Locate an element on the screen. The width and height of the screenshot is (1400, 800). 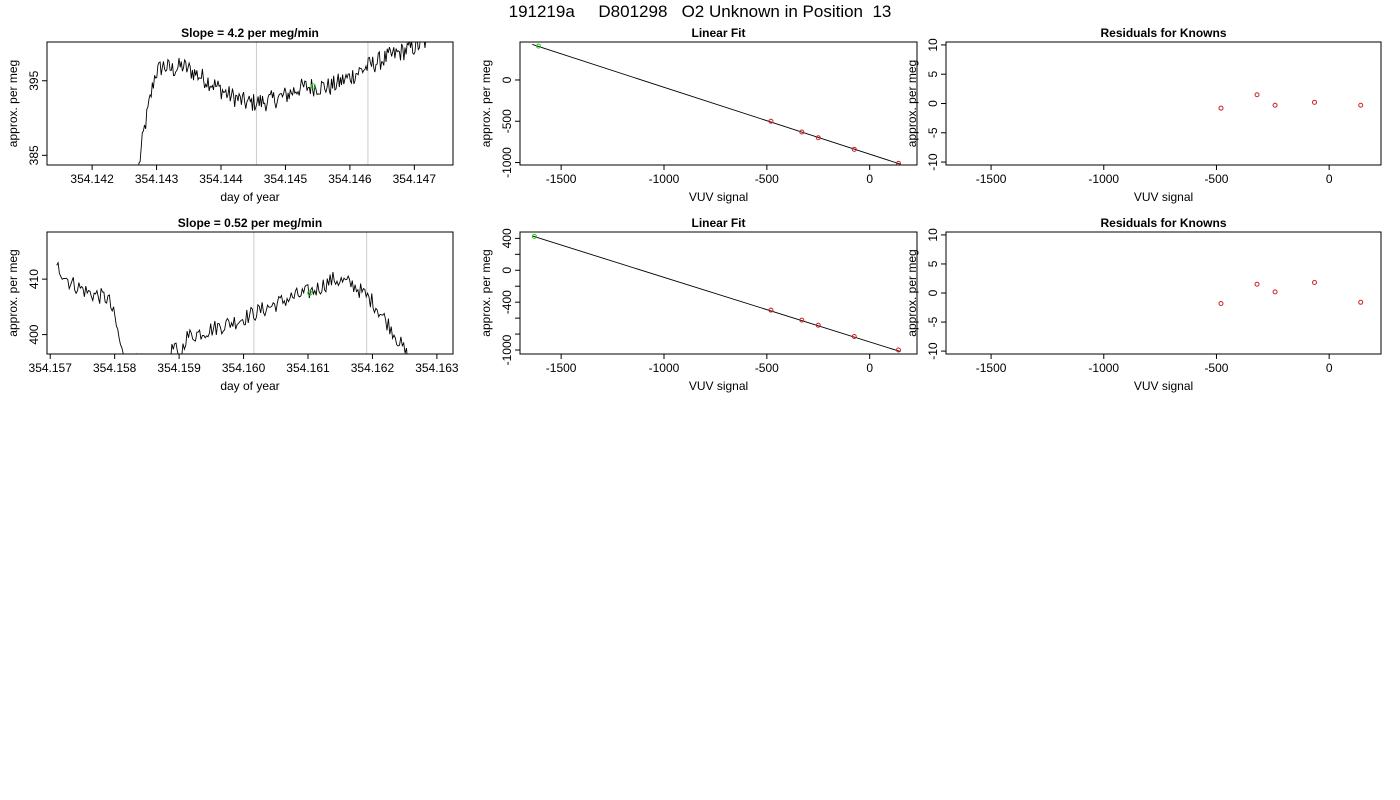
x-tick-label: 354.147 is located at coordinates (415, 179).